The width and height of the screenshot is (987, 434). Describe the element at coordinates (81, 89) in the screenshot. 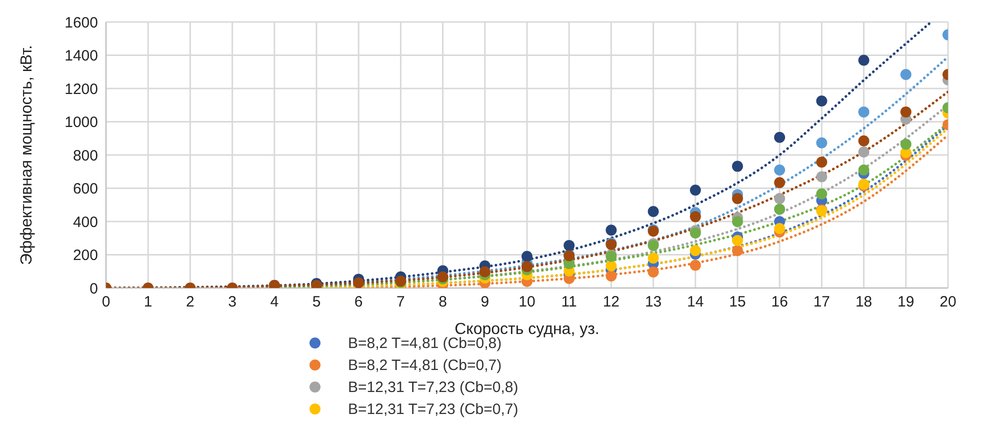

I see `y-tick-label: 1200` at that location.